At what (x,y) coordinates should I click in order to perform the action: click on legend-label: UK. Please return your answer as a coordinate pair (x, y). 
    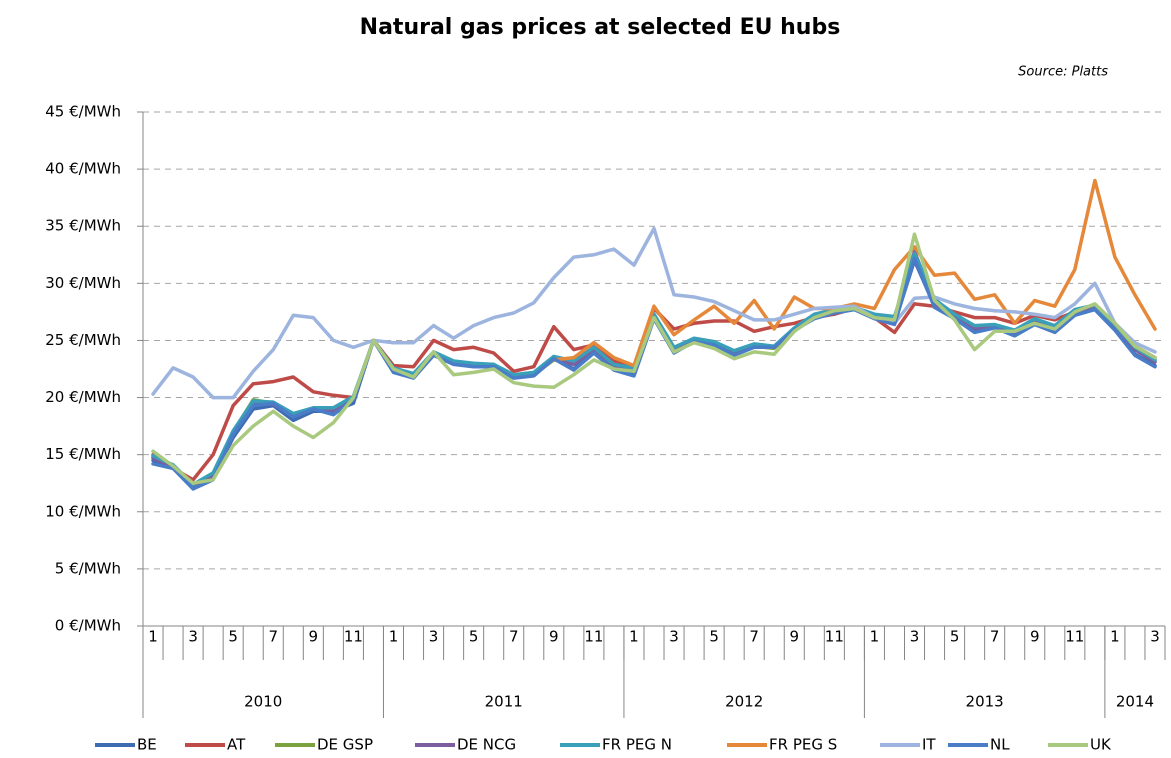
    Looking at the image, I should click on (1101, 745).